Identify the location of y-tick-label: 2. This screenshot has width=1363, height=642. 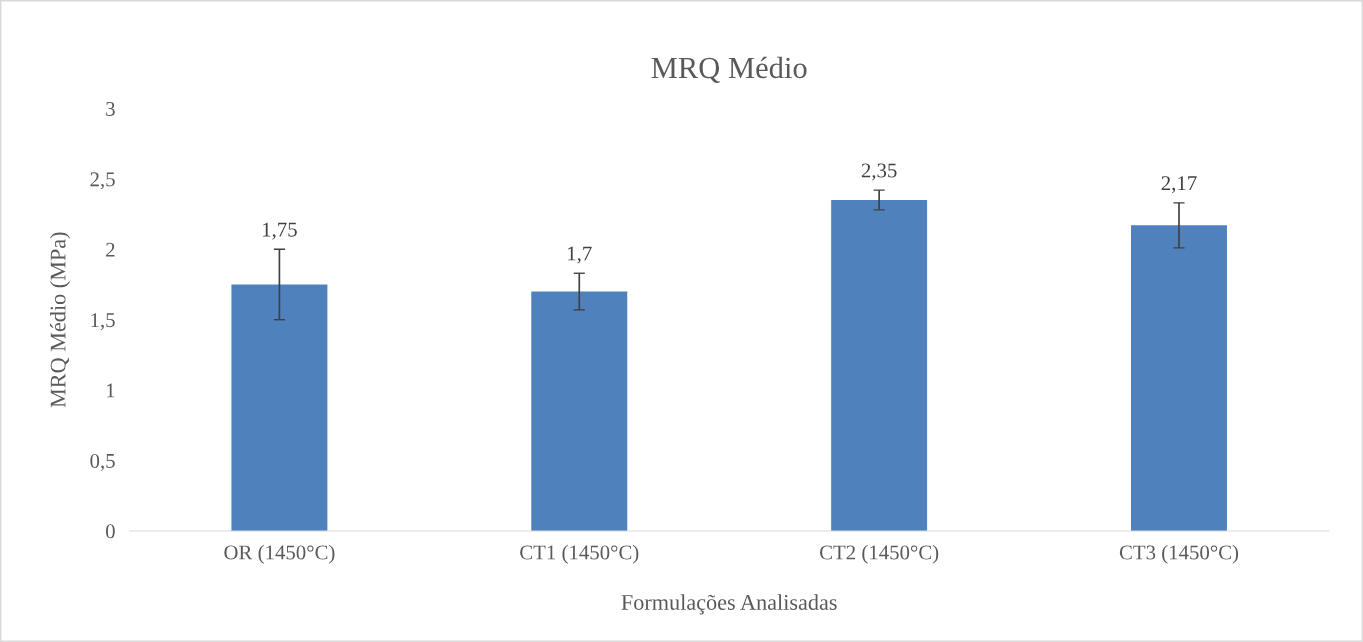
(110, 249).